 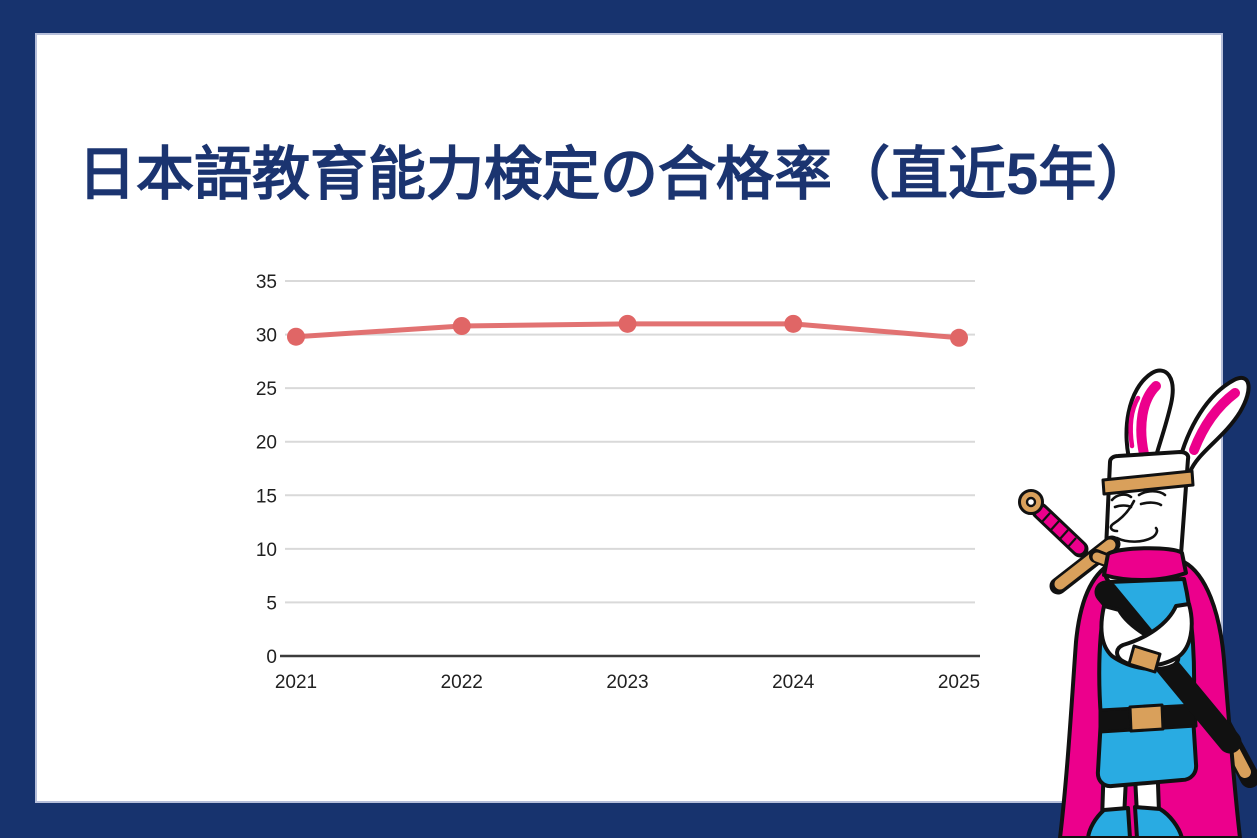 I want to click on cape-collar, so click(x=1145, y=564).